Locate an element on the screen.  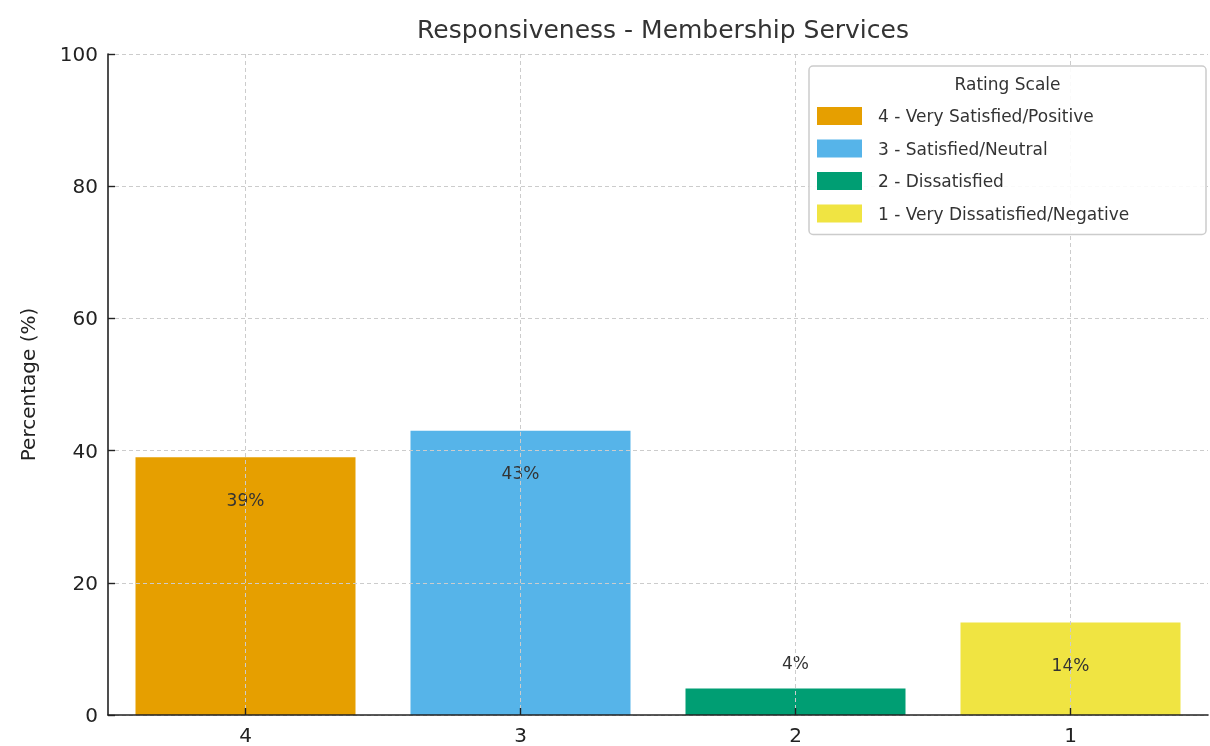
y-tick-label: 60 is located at coordinates (85, 318).